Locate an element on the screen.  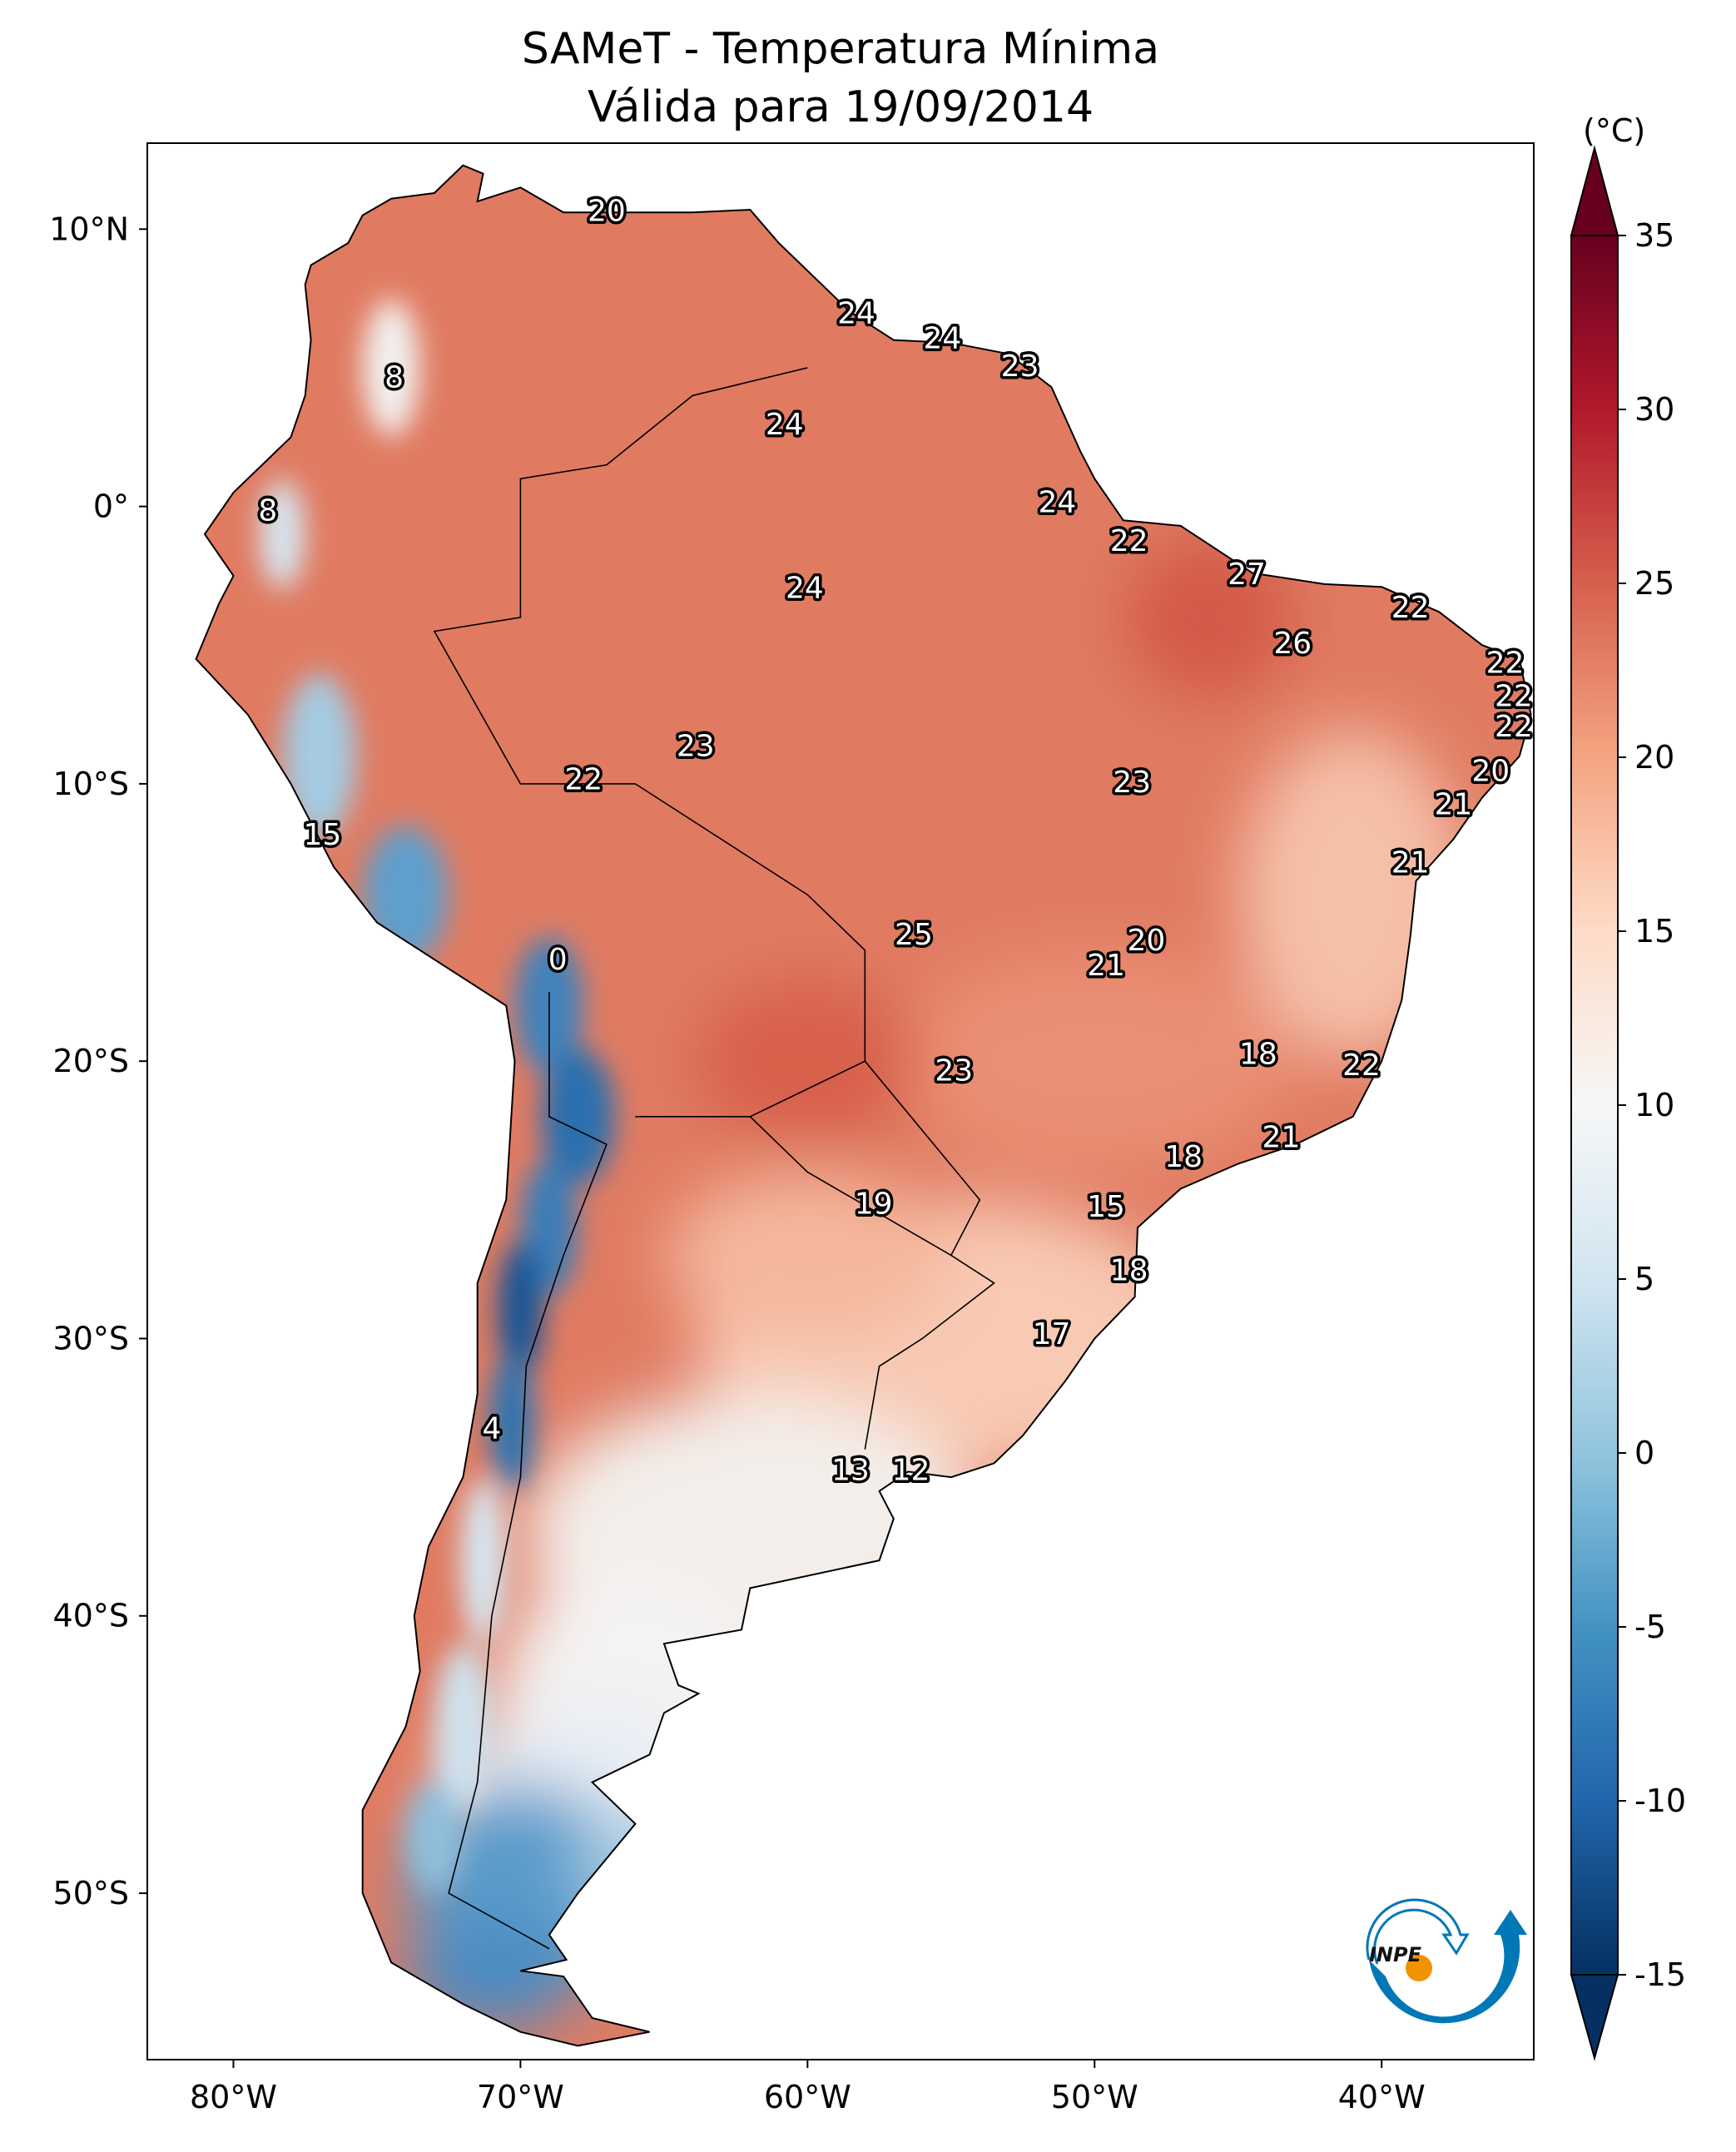
logo-sun-icon is located at coordinates (1419, 1968).